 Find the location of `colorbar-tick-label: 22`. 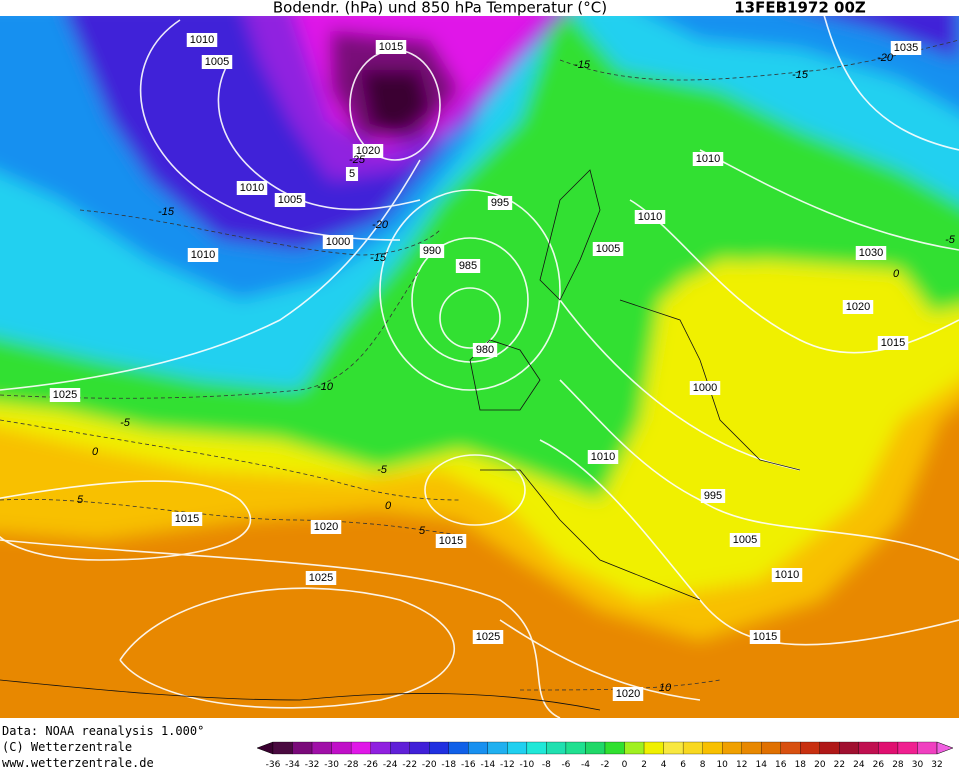

colorbar-tick-label: 22 is located at coordinates (839, 765).